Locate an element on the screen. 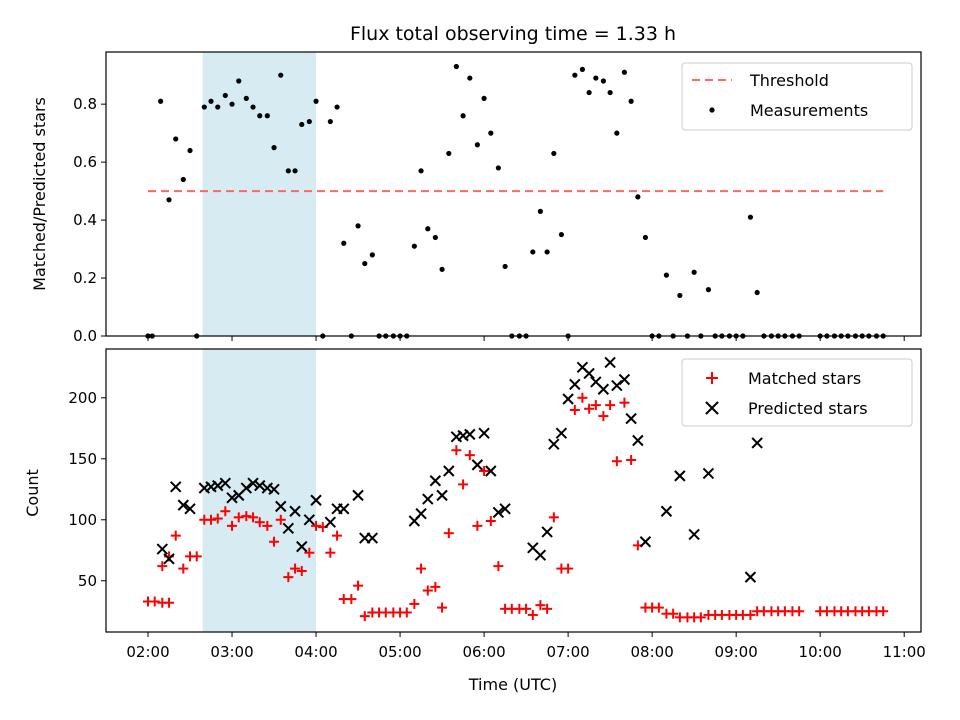  bottom-xtick-label: 06:00 is located at coordinates (483, 652).